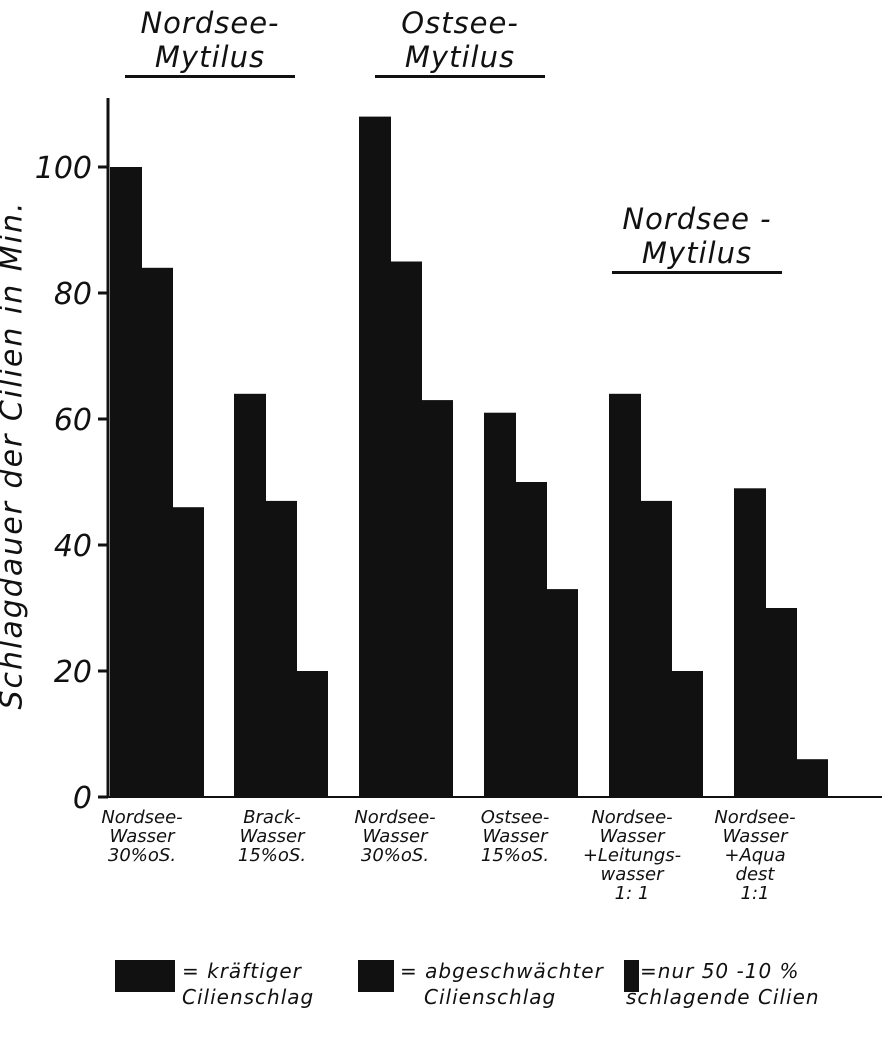 The width and height of the screenshot is (888, 1047). What do you see at coordinates (687, 734) in the screenshot?
I see `bar-g5-s3` at bounding box center [687, 734].